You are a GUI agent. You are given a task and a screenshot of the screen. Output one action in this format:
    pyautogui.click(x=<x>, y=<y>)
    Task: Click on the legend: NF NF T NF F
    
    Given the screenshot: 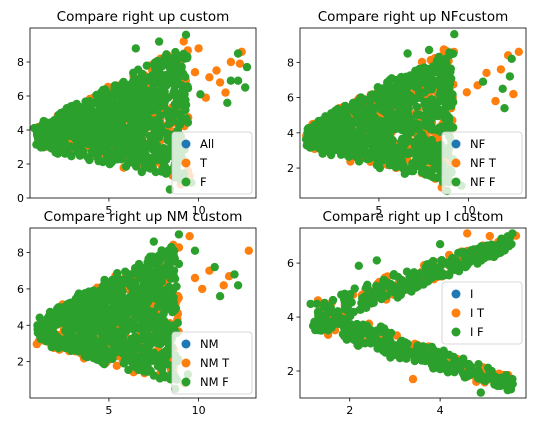 What is the action you would take?
    pyautogui.click(x=482, y=163)
    